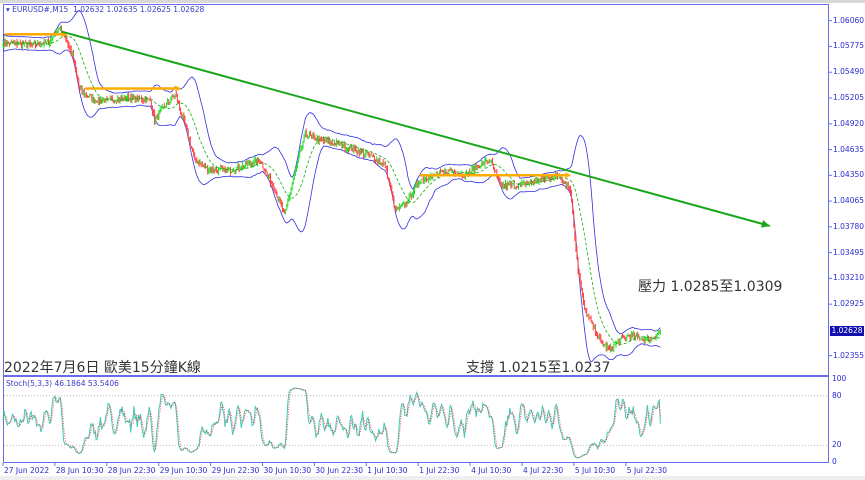 The width and height of the screenshot is (865, 480). I want to click on time-tick-label: 5 Jul 10:30, so click(595, 470).